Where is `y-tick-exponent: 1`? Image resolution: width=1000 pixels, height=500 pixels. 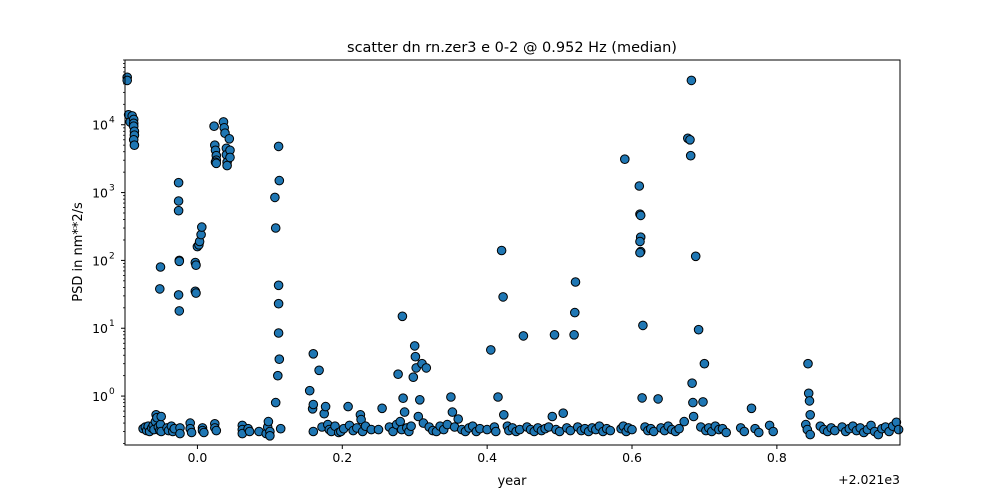
y-tick-exponent: 1 is located at coordinates (112, 324).